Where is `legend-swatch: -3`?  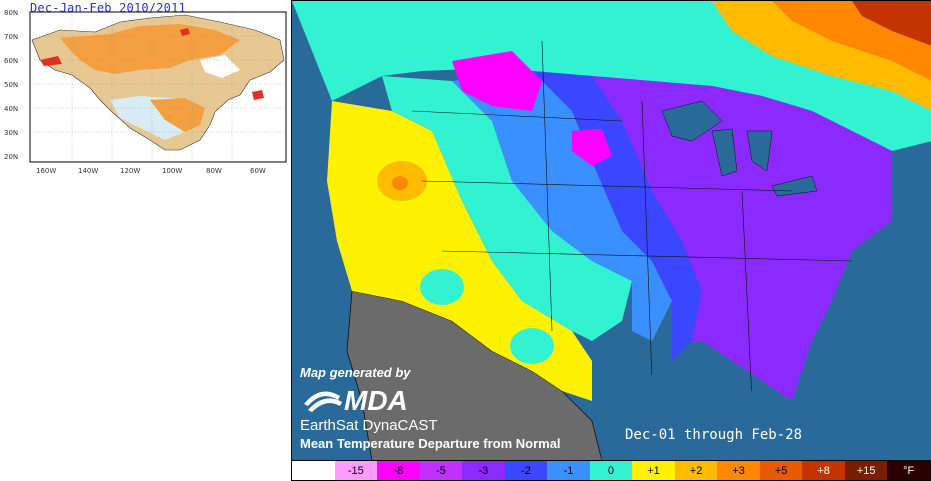 legend-swatch: -3 is located at coordinates (483, 470).